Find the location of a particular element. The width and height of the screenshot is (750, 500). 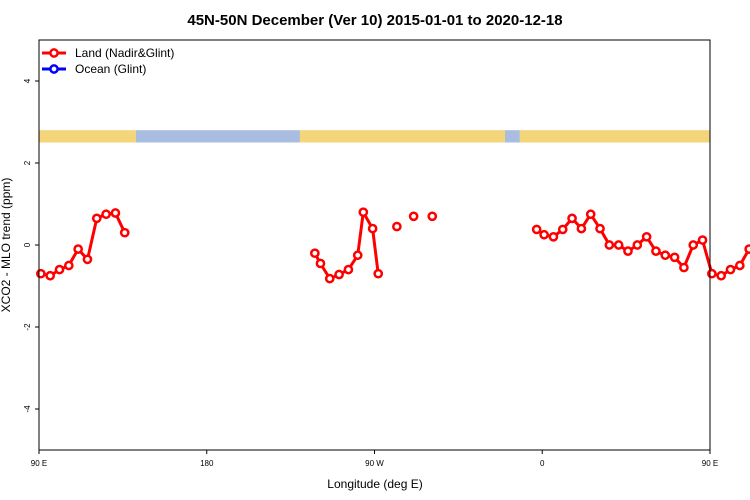

y-tick-label: -2 is located at coordinates (27, 327).